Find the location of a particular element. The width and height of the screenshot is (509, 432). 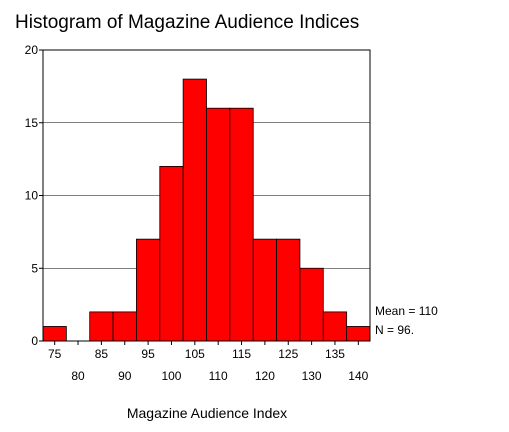

y-axis-tick-labels: 0 5 10 15 20 is located at coordinates (32, 195).